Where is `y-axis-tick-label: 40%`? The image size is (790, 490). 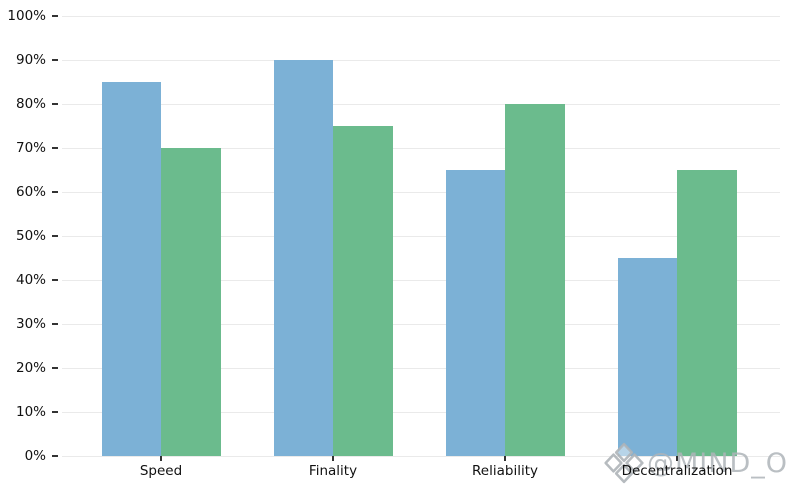 y-axis-tick-label: 40% is located at coordinates (30, 279).